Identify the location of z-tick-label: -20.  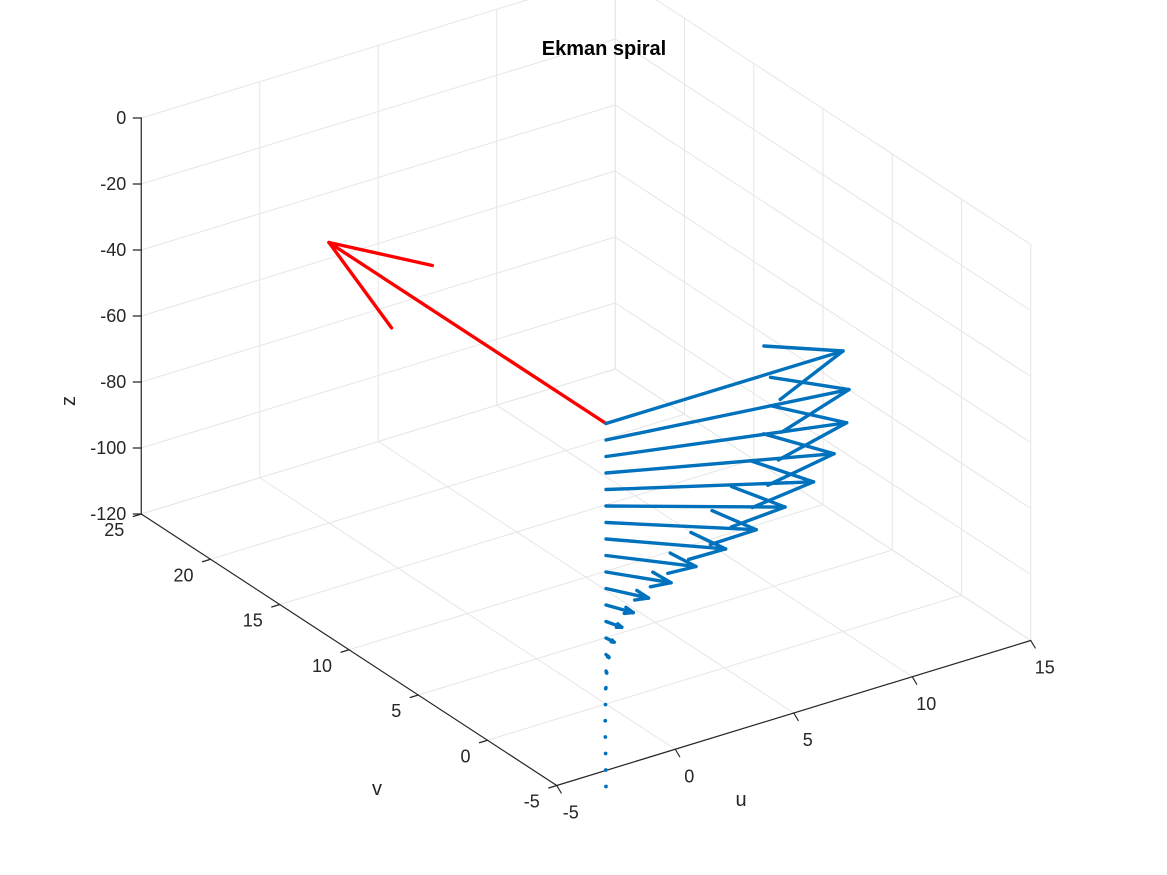
(113, 184).